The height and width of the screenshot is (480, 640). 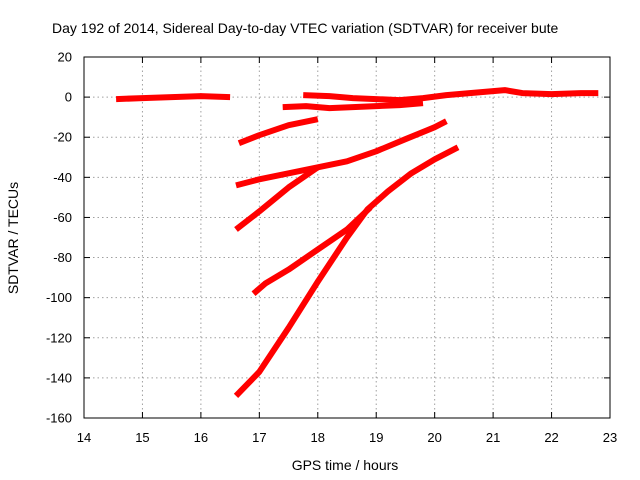 What do you see at coordinates (142, 437) in the screenshot?
I see `x-tick-label: 15` at bounding box center [142, 437].